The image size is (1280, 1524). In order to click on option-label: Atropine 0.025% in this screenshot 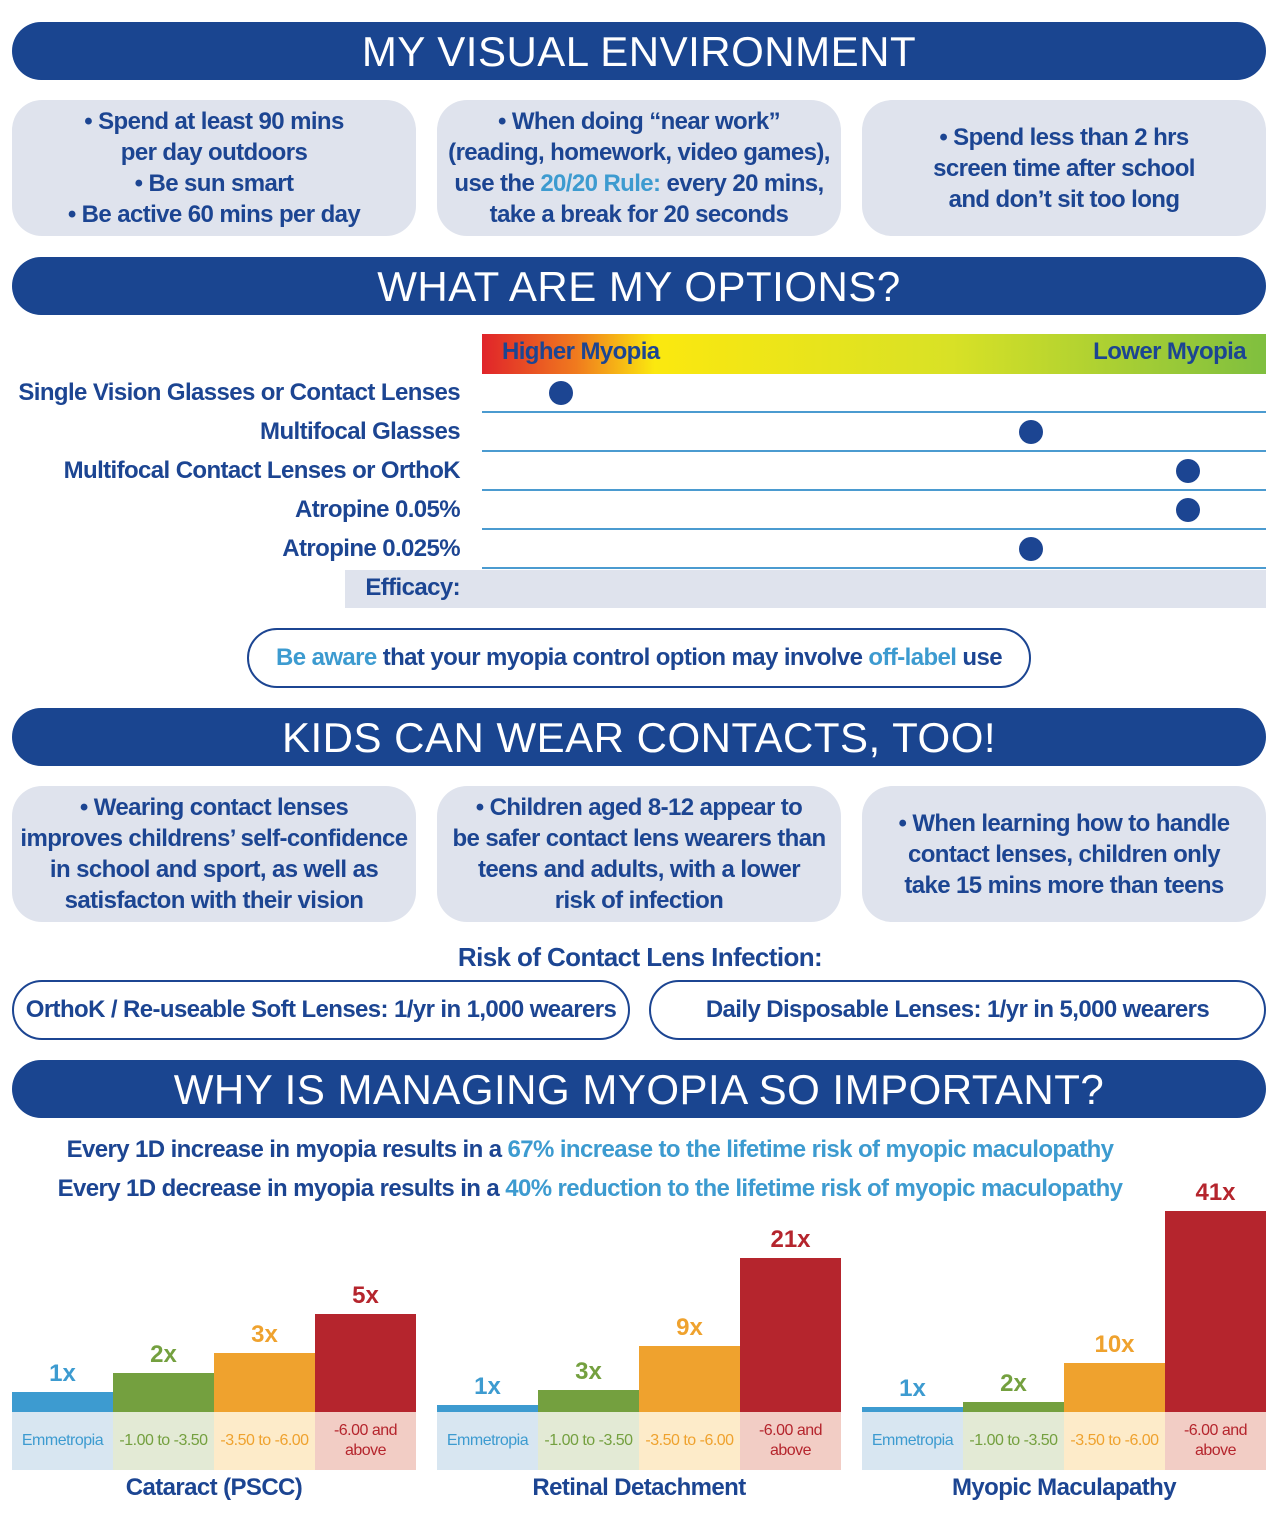, I will do `click(371, 548)`.